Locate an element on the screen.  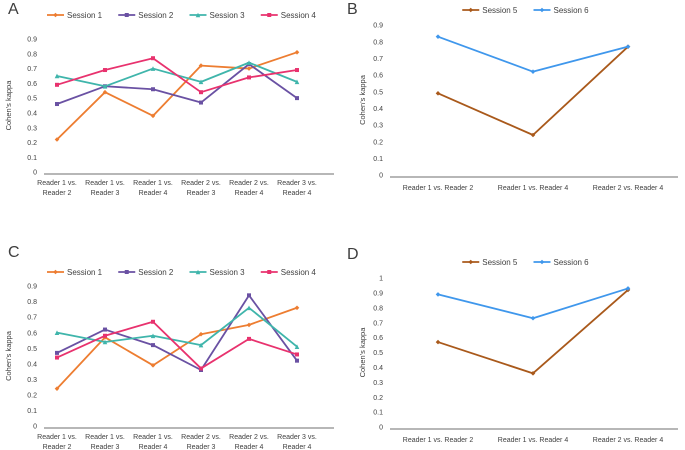
x-category-label: Reader 1 vs. Reader 2 is located at coordinates (438, 440).